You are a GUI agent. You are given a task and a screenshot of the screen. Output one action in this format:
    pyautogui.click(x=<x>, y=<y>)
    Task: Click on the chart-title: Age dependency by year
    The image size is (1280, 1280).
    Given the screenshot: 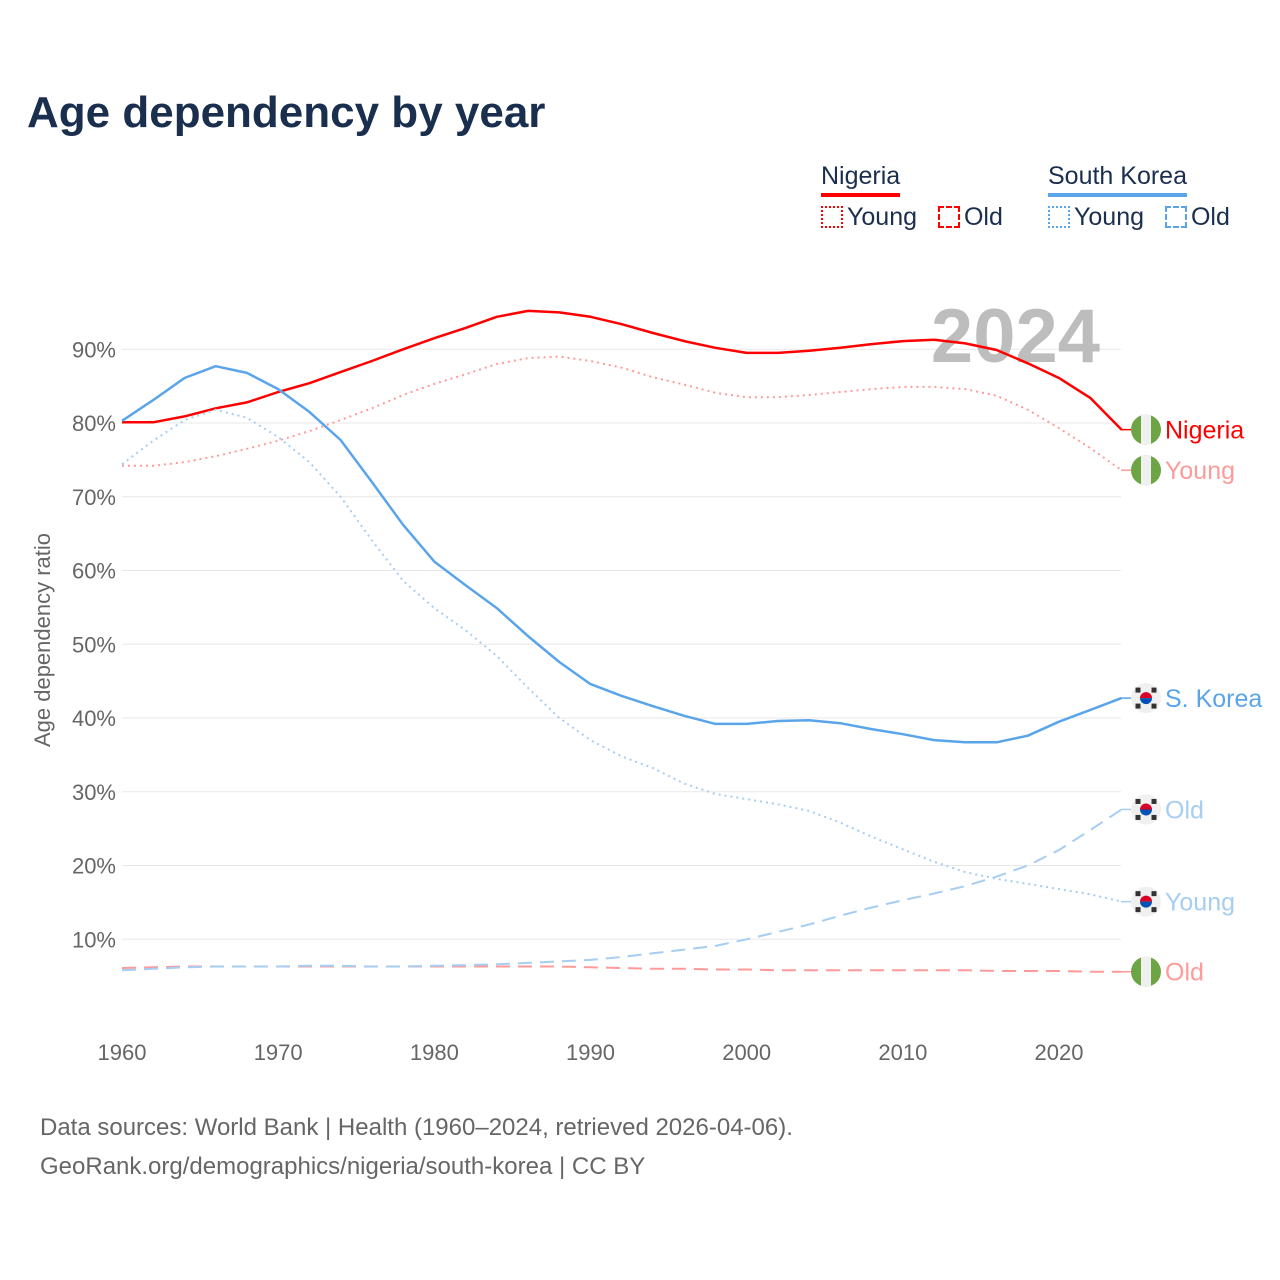 What is the action you would take?
    pyautogui.click(x=286, y=112)
    